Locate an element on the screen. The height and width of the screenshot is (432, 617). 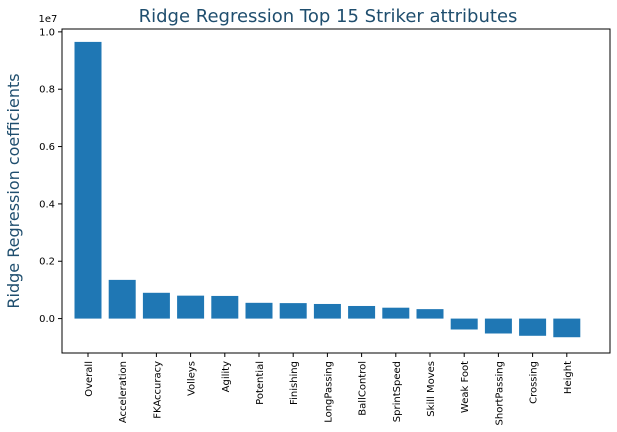
bar-skill-moves is located at coordinates (430, 314).